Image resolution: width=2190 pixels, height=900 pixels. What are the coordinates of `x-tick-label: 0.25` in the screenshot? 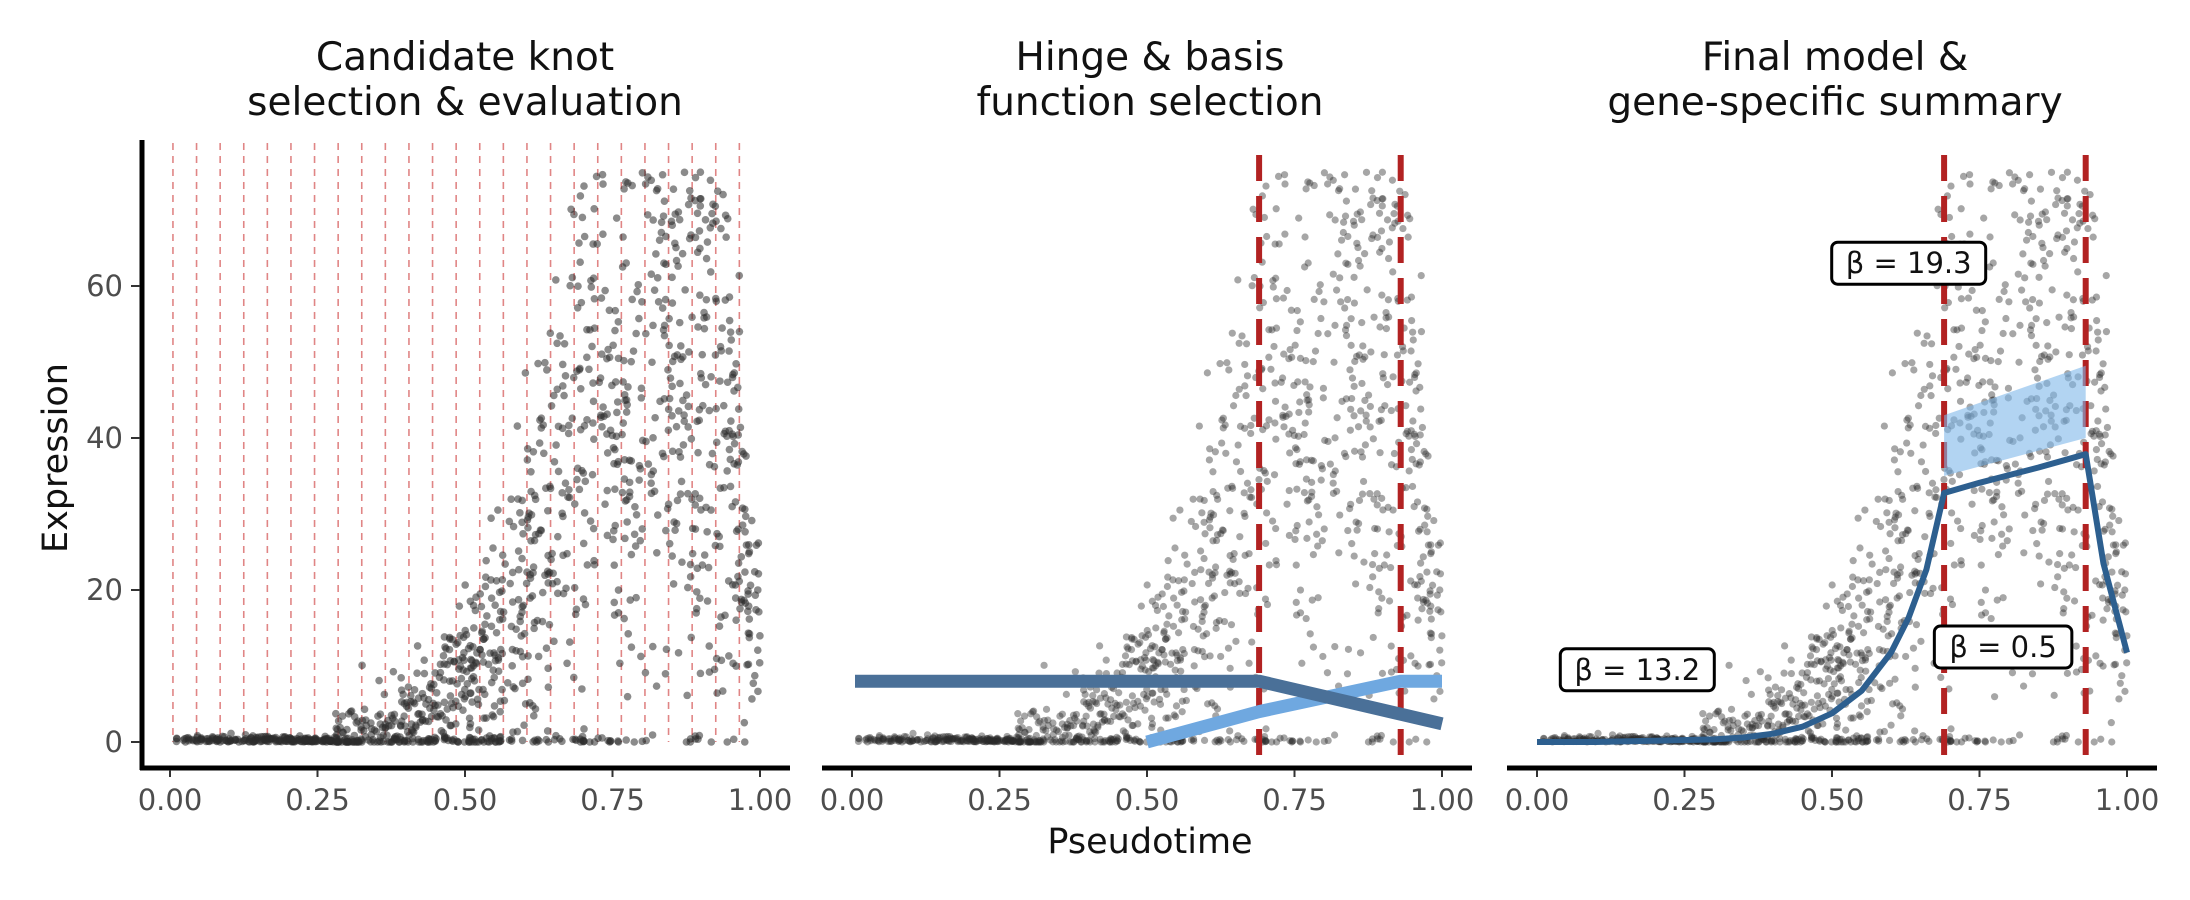 It's located at (1684, 800).